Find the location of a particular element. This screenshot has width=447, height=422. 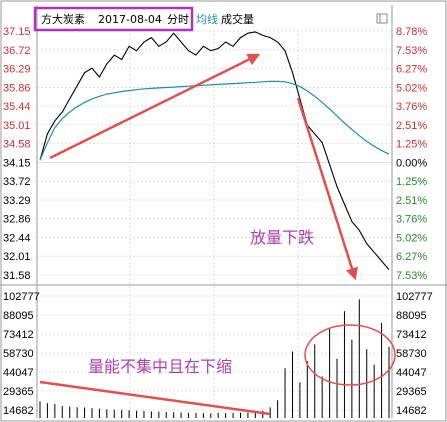

volume-label: 成交量 is located at coordinates (237, 19).